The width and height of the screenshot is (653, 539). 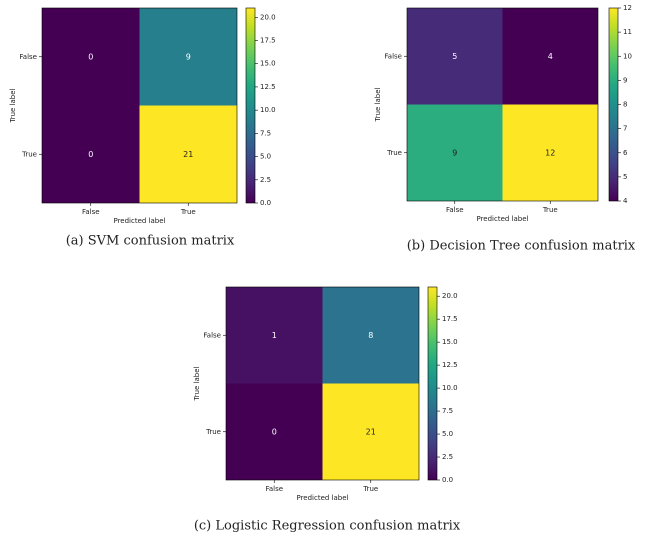 I want to click on cell-value-label: 4, so click(x=550, y=56).